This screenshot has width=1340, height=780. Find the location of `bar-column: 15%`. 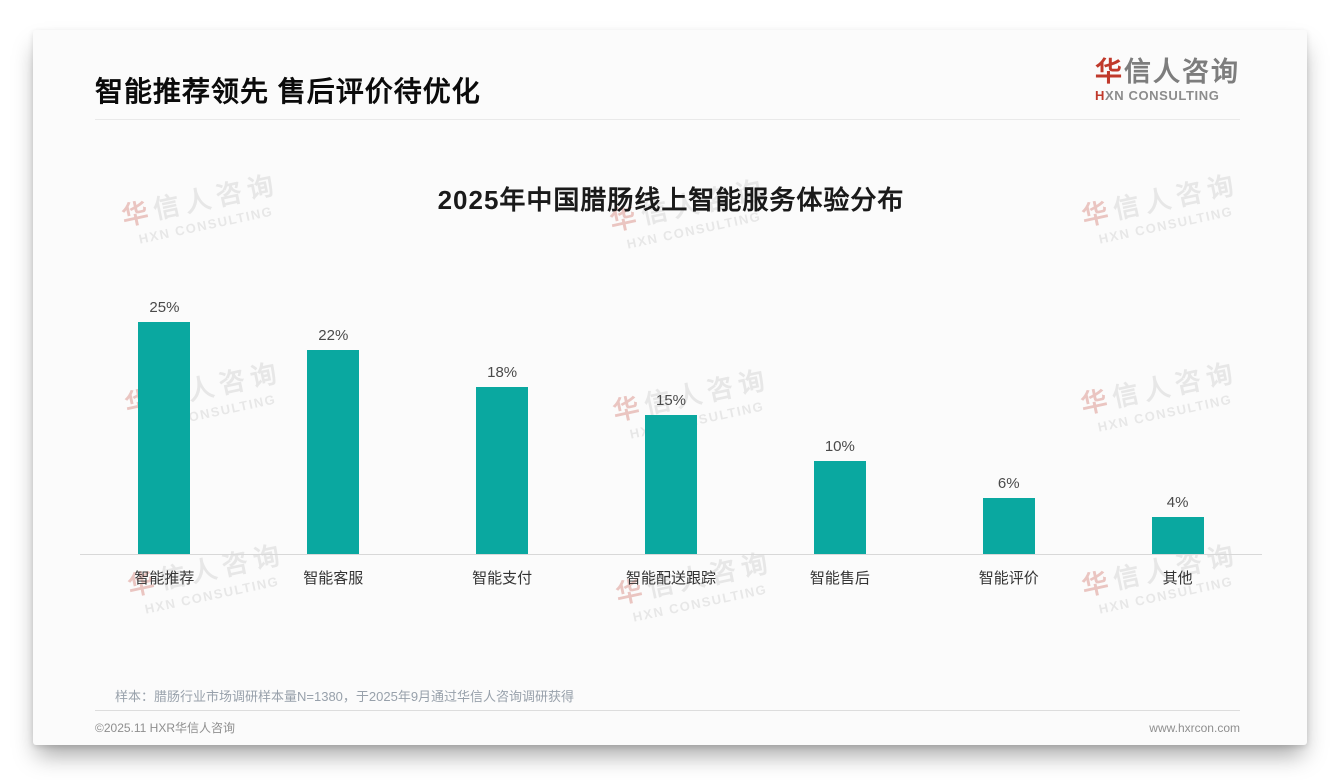

bar-column: 15% is located at coordinates (671, 473).